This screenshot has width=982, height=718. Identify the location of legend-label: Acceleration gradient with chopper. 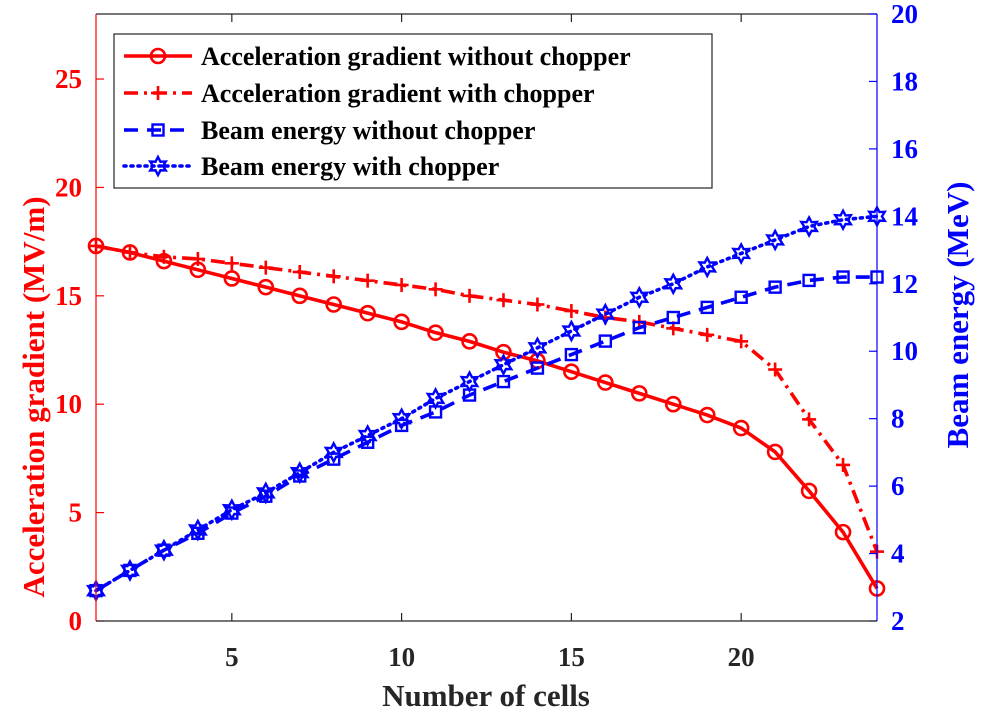
(398, 93).